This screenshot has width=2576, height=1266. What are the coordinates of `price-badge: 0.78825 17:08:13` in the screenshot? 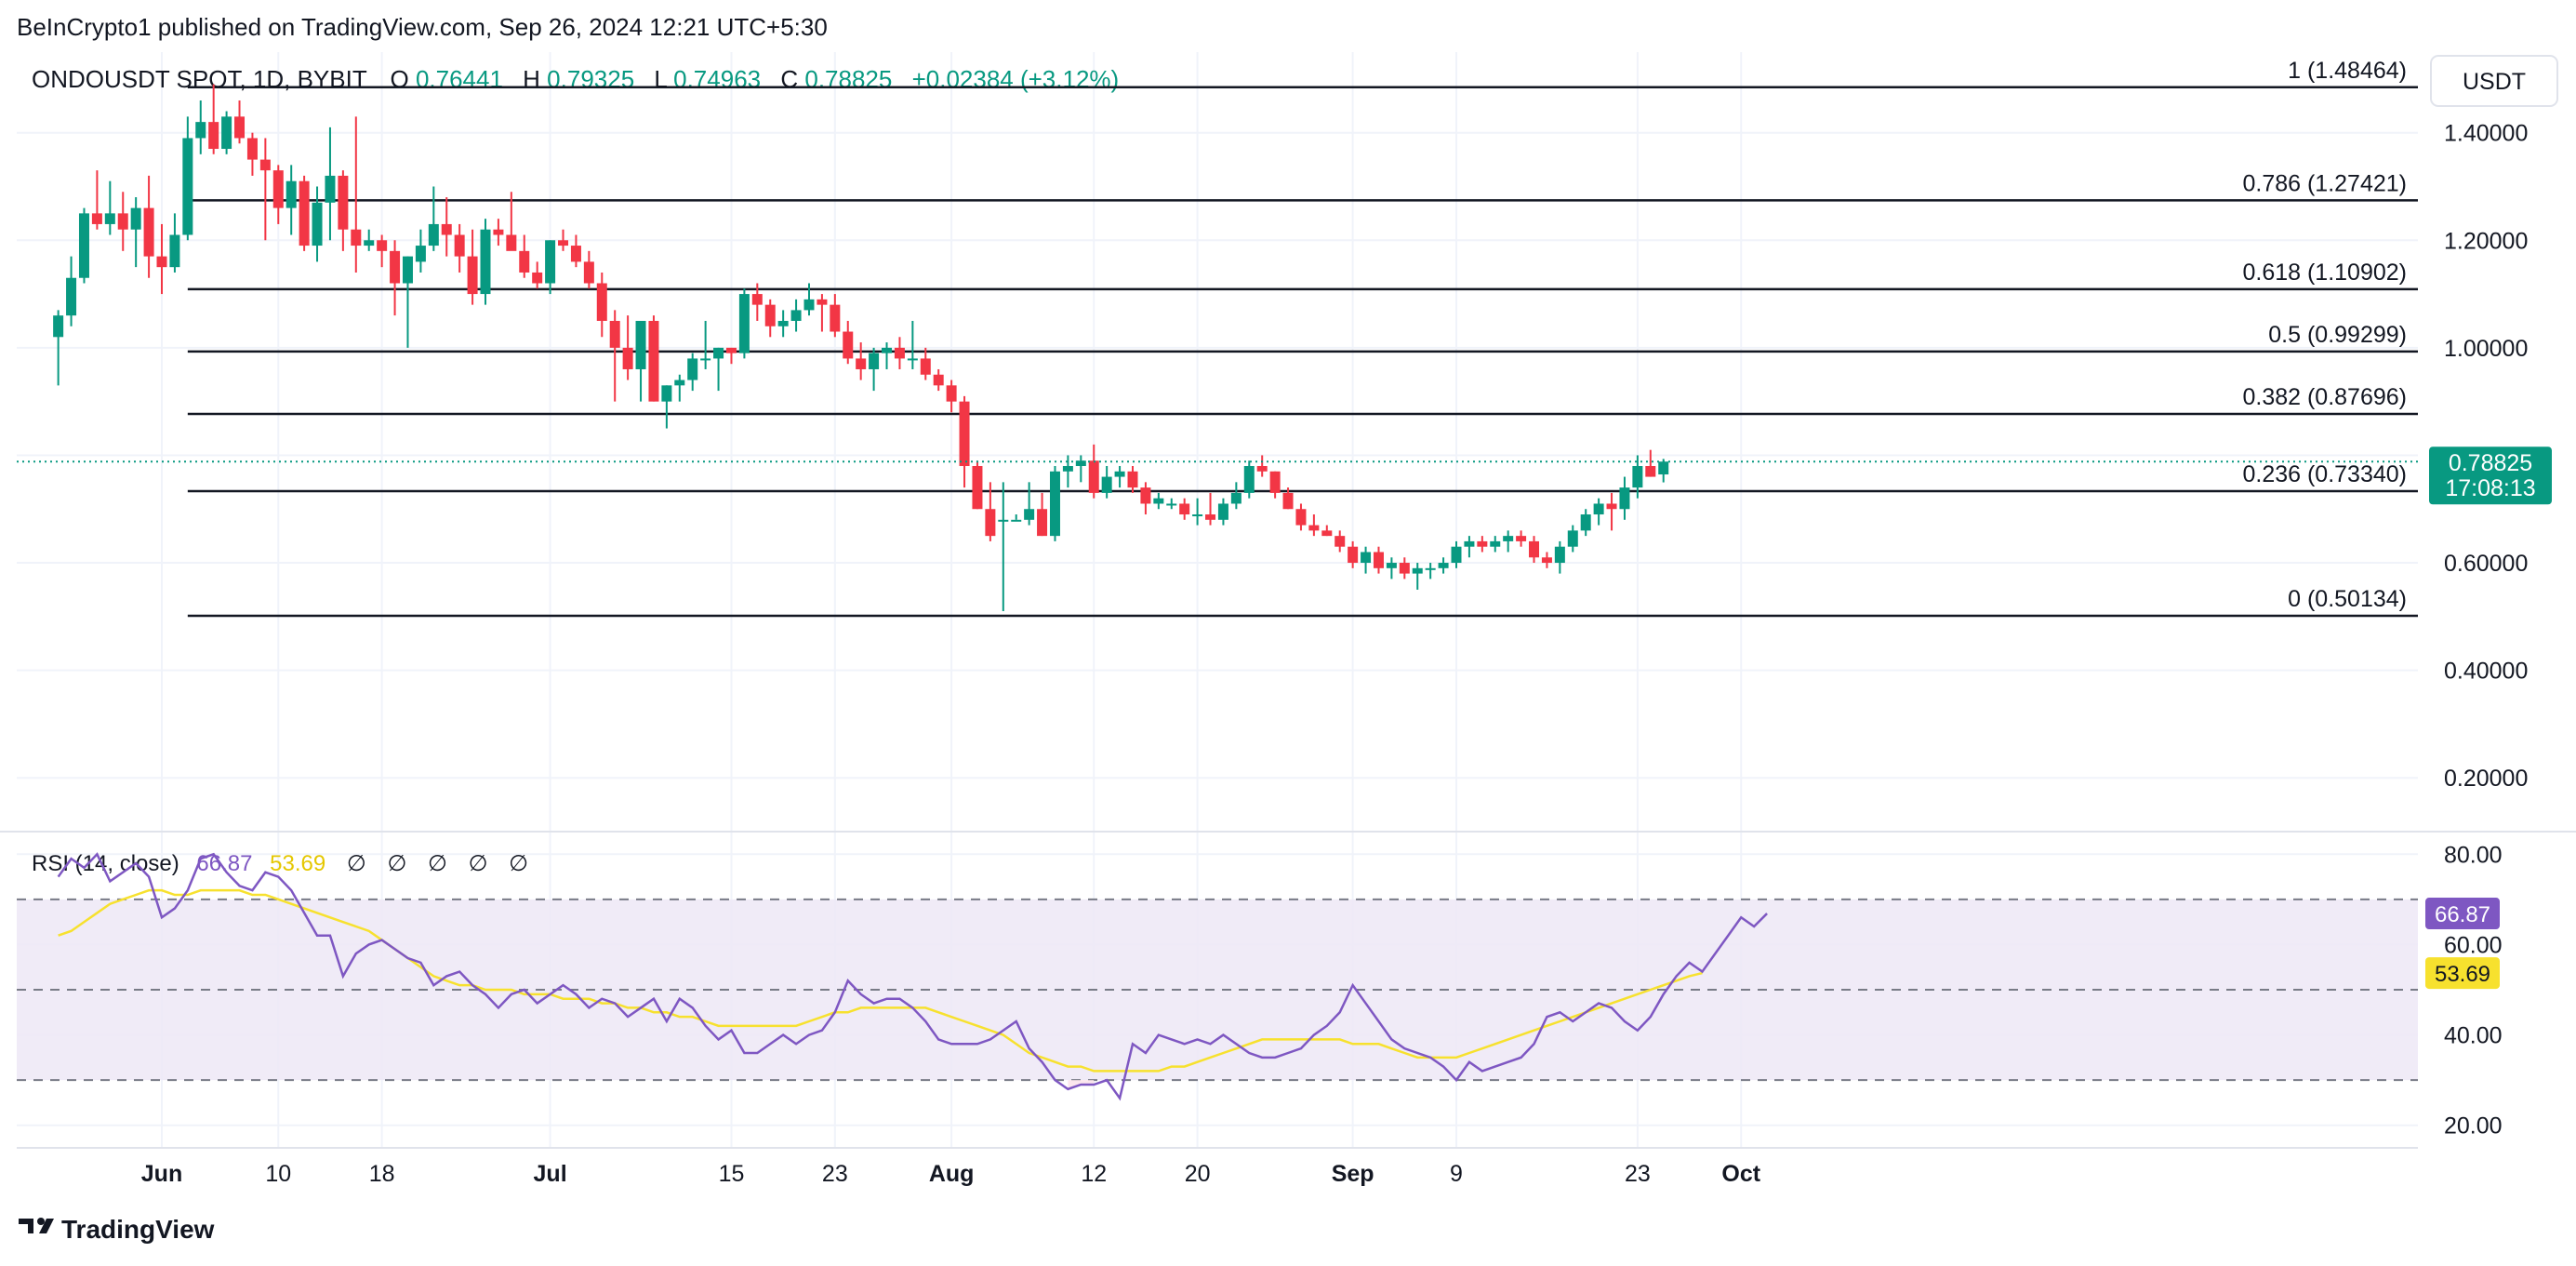 It's located at (2490, 476).